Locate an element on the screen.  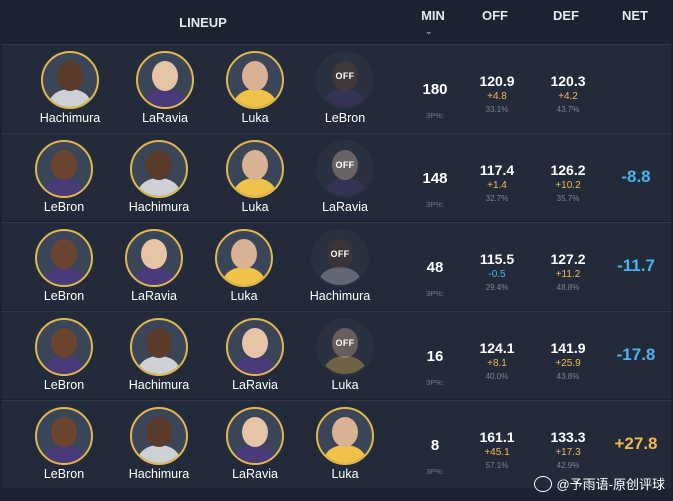
def-header: DEF is located at coordinates (566, 15).